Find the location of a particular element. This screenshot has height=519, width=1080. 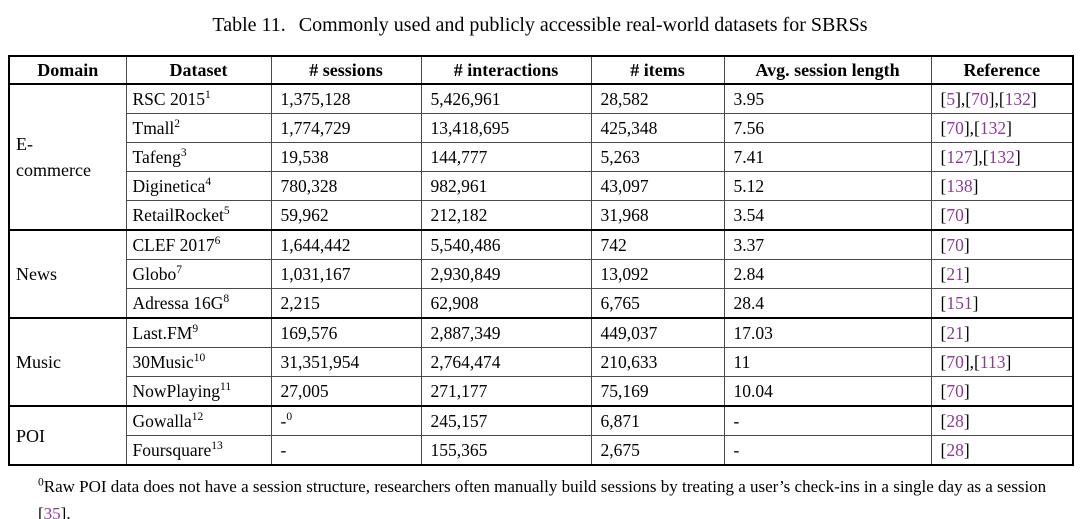

dataset-footnote-marker: 11 is located at coordinates (226, 386).